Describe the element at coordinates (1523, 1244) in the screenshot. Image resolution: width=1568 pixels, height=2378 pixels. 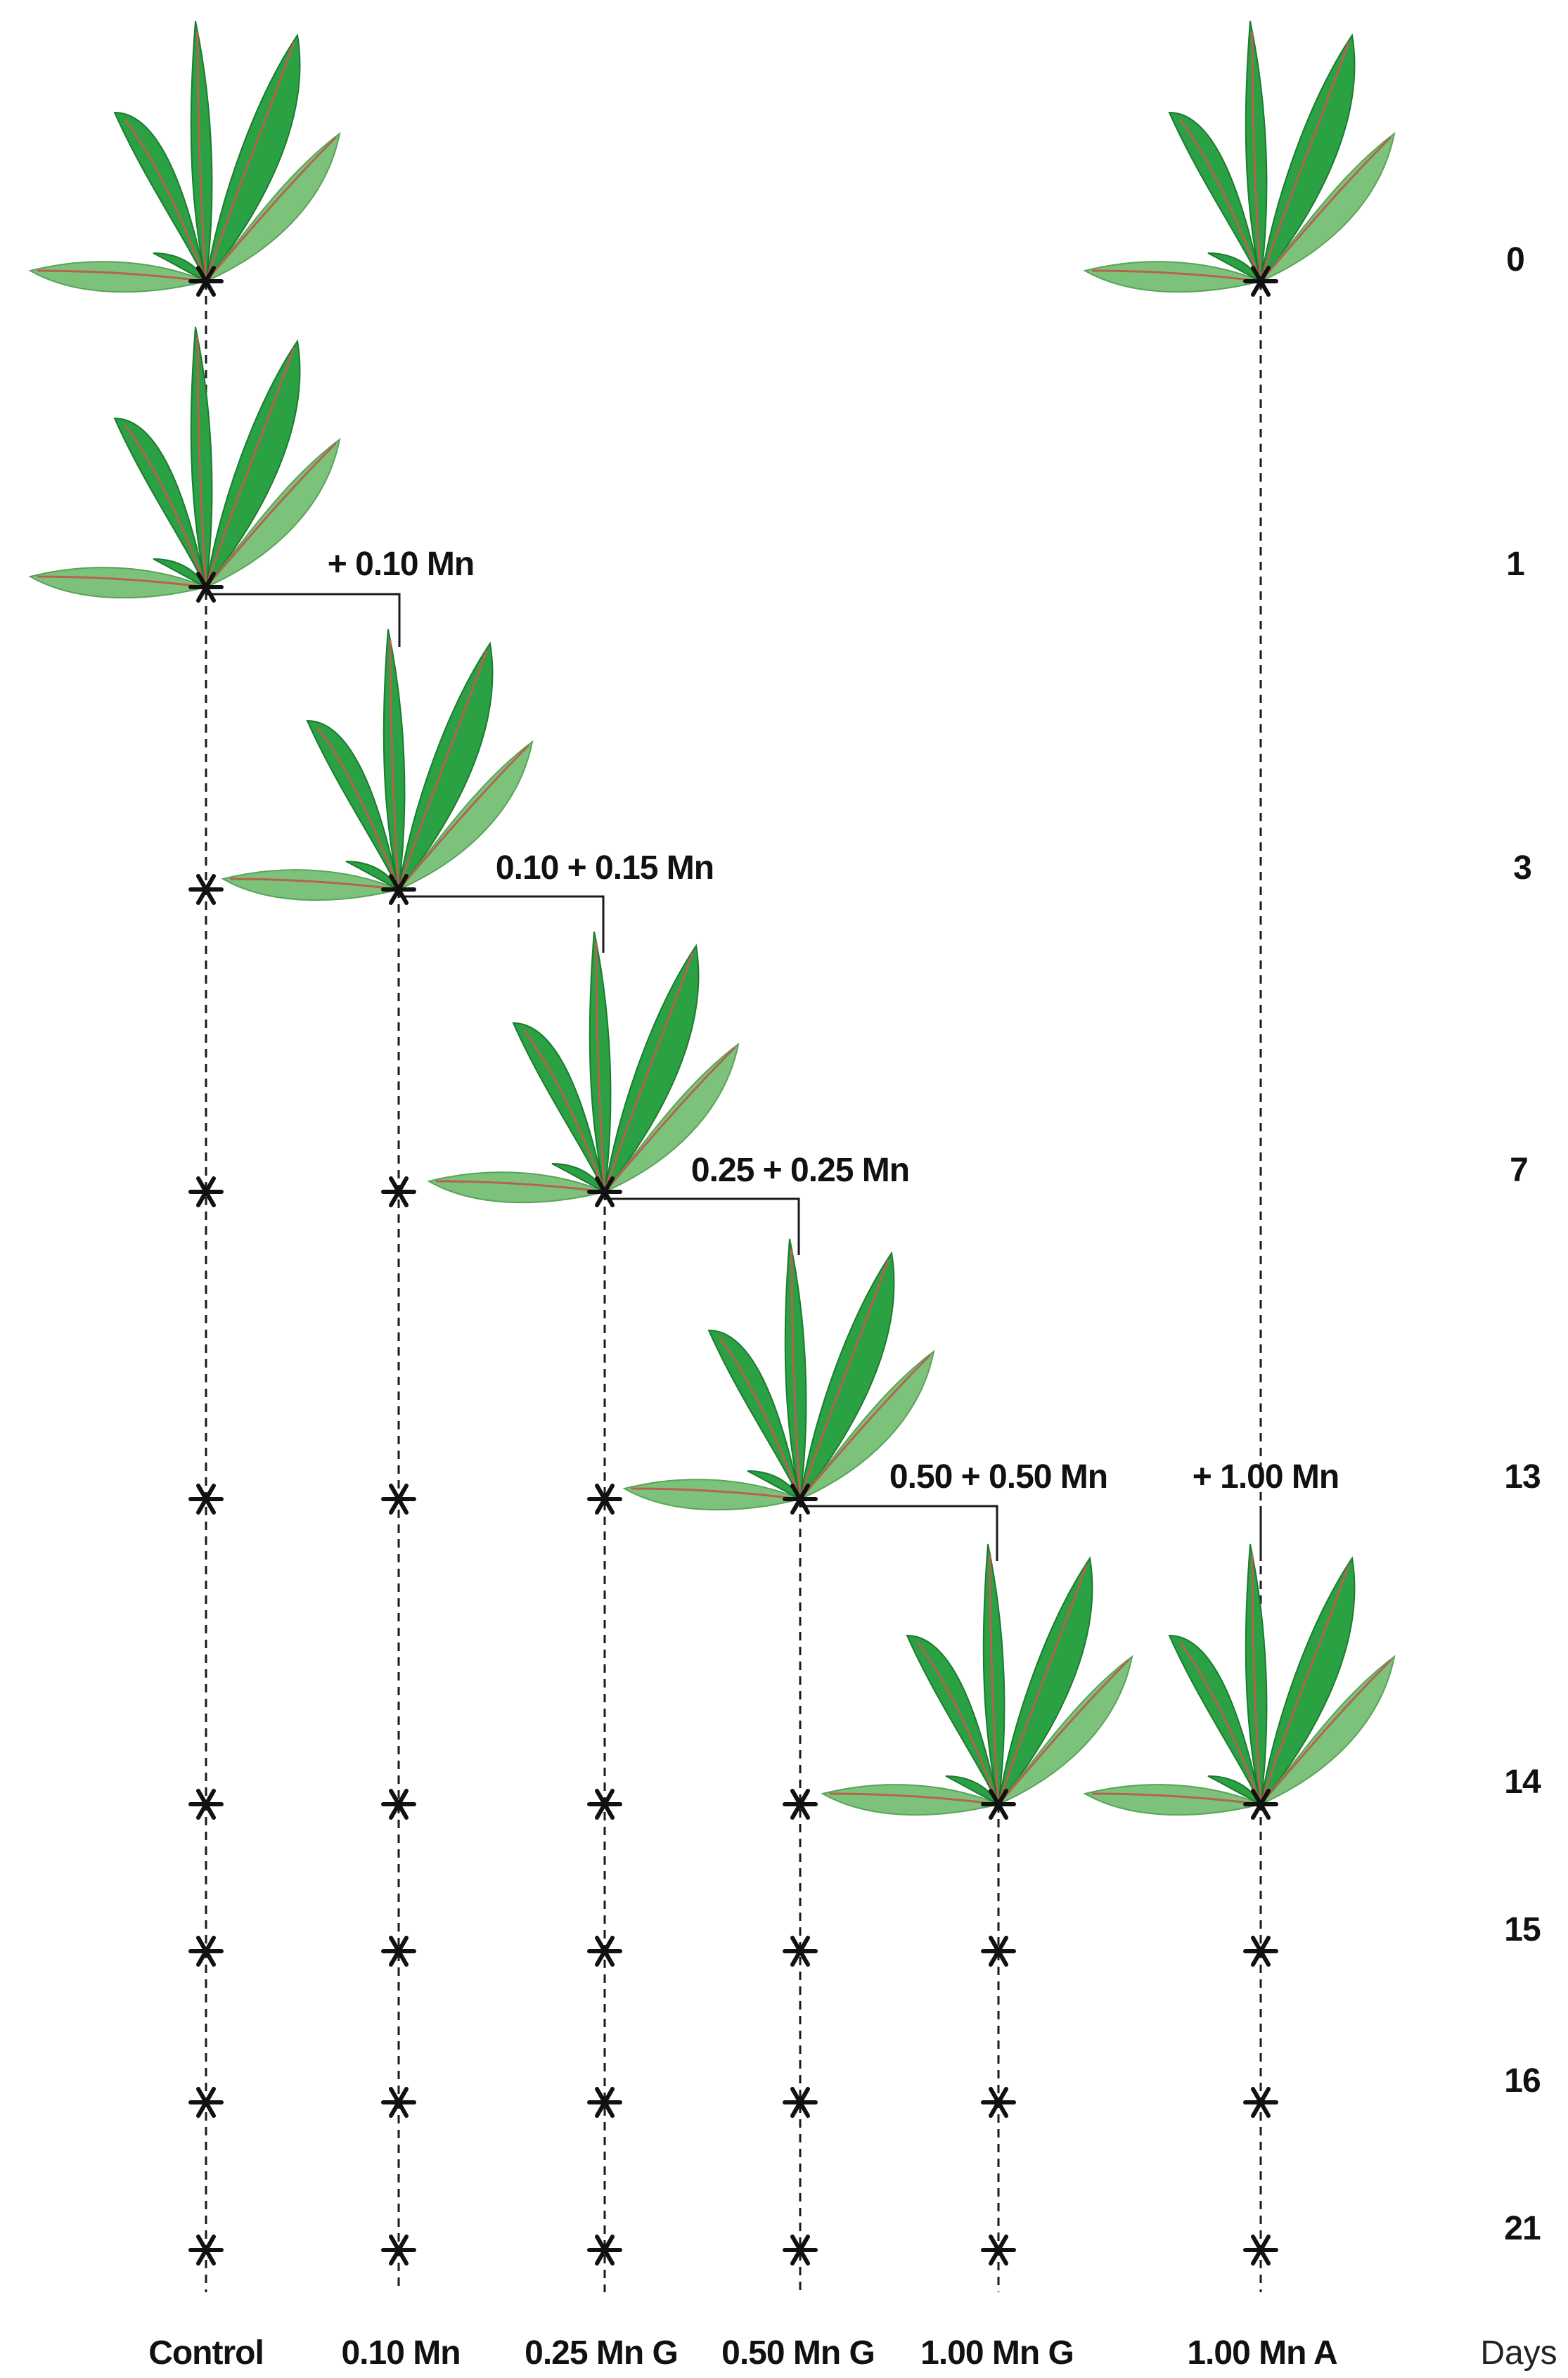
I see `day-labels: 0 1 3 7 13 14 15 16 21` at that location.